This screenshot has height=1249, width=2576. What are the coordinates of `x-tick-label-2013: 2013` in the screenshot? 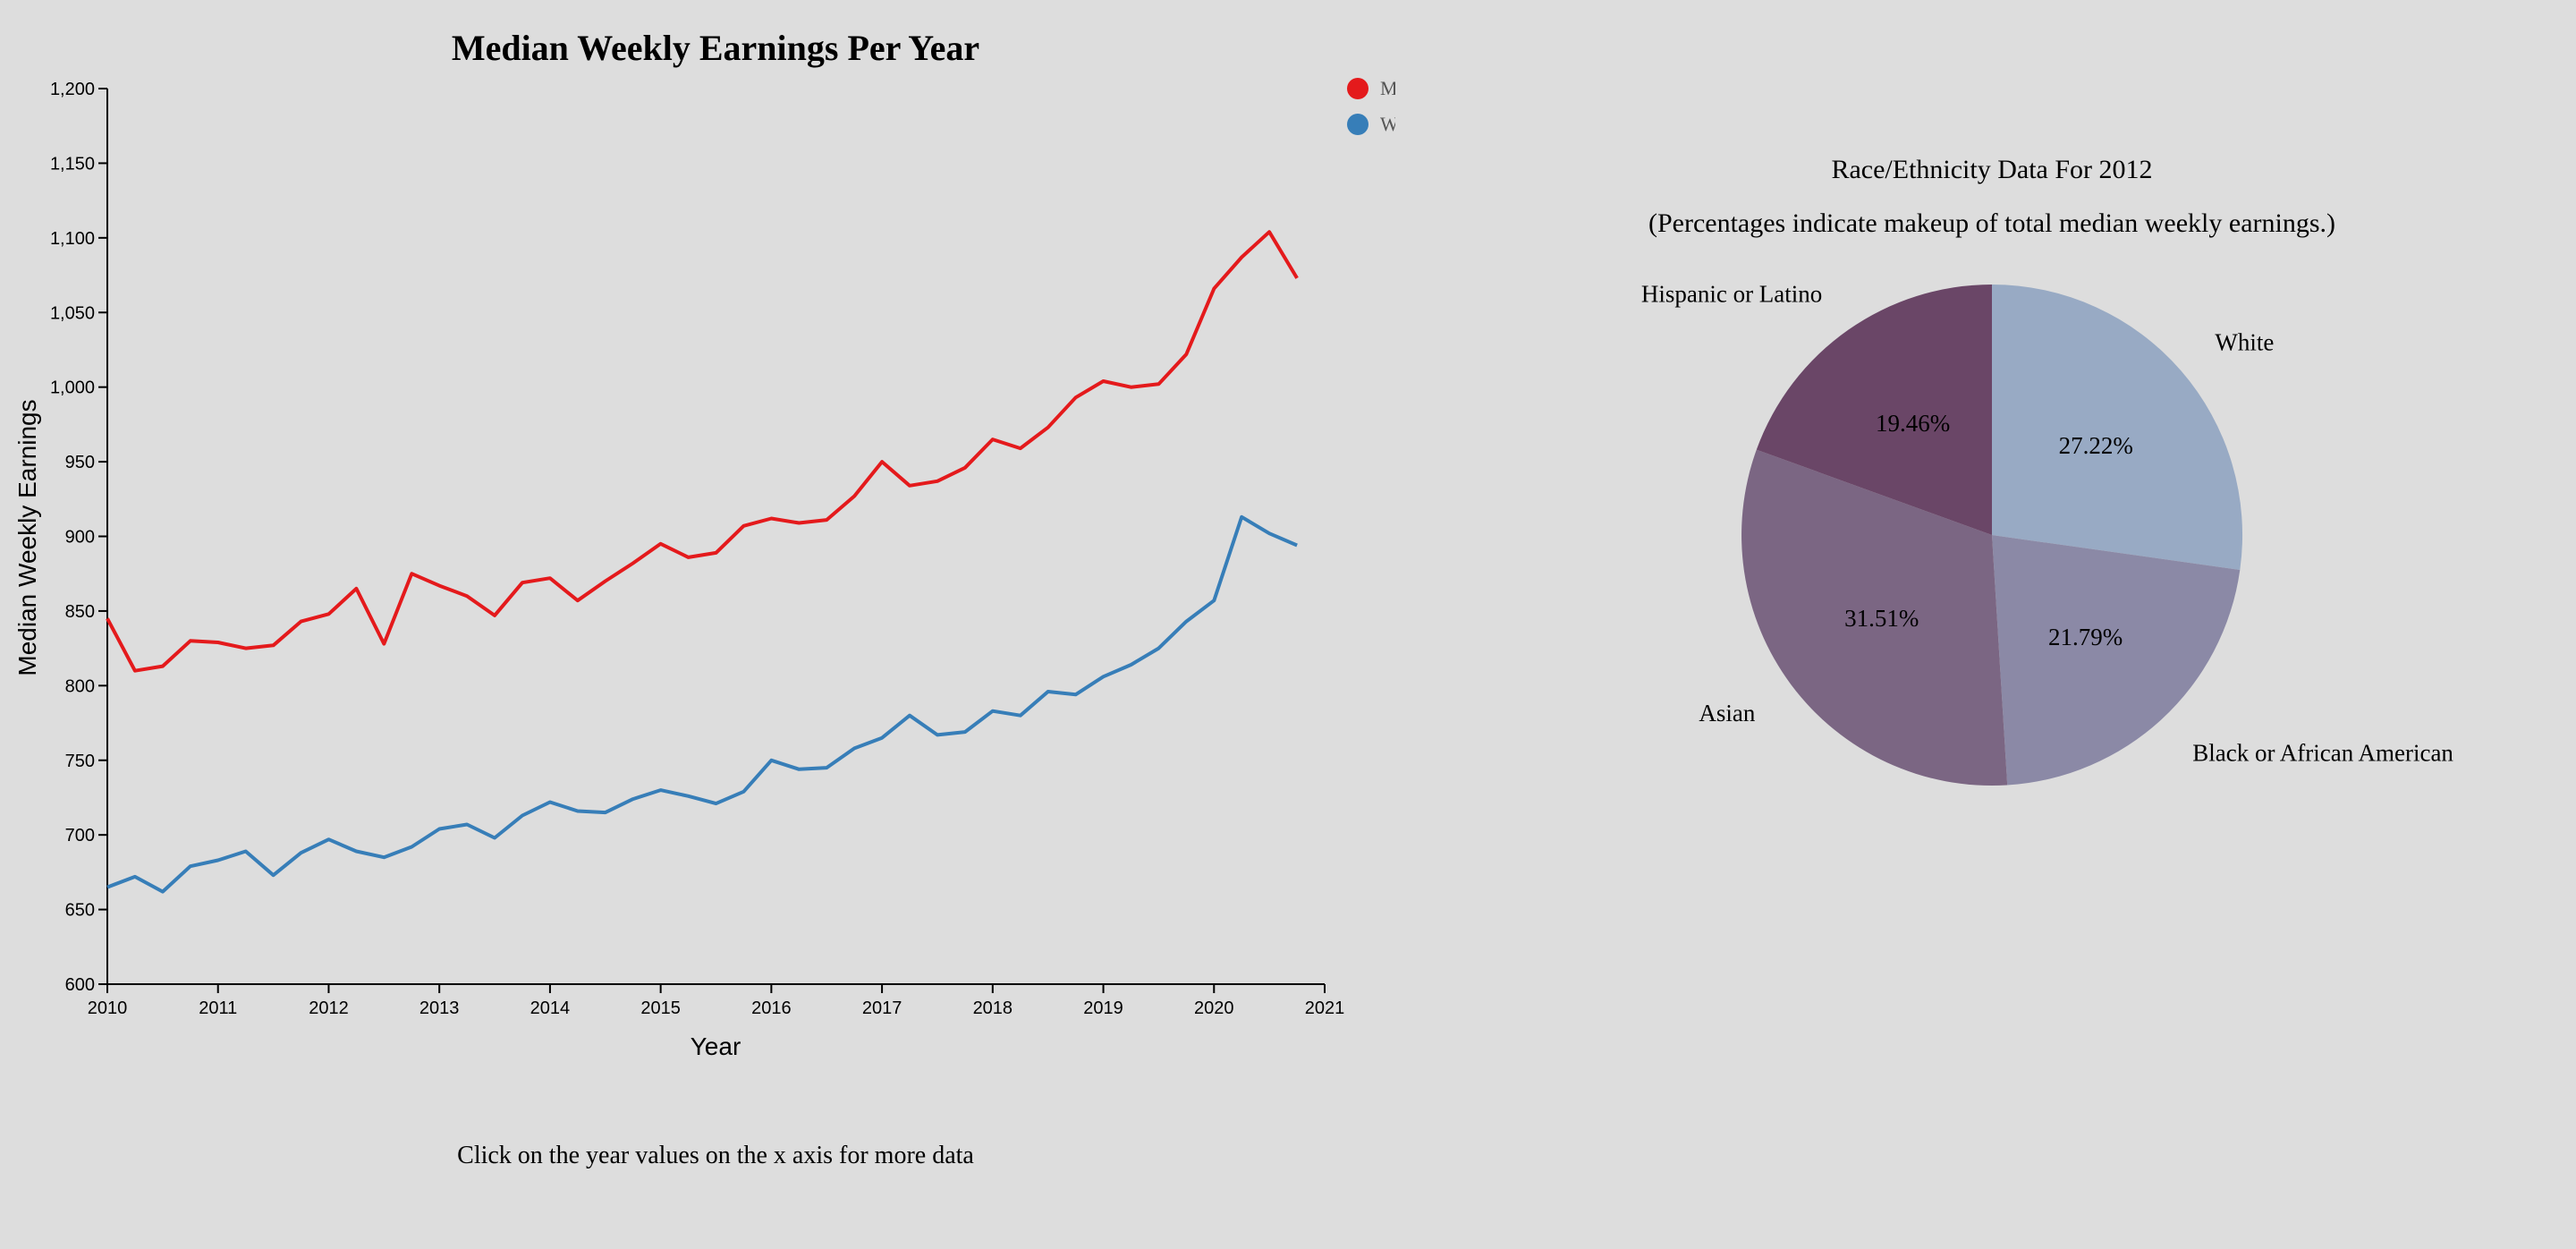 It's located at (439, 1008).